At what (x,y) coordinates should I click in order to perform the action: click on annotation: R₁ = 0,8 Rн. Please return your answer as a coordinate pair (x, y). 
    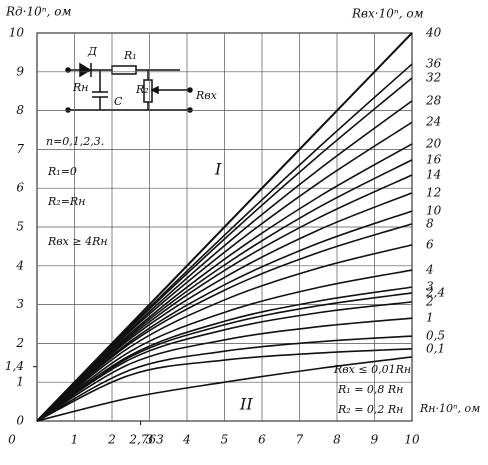
    Looking at the image, I should click on (370, 389).